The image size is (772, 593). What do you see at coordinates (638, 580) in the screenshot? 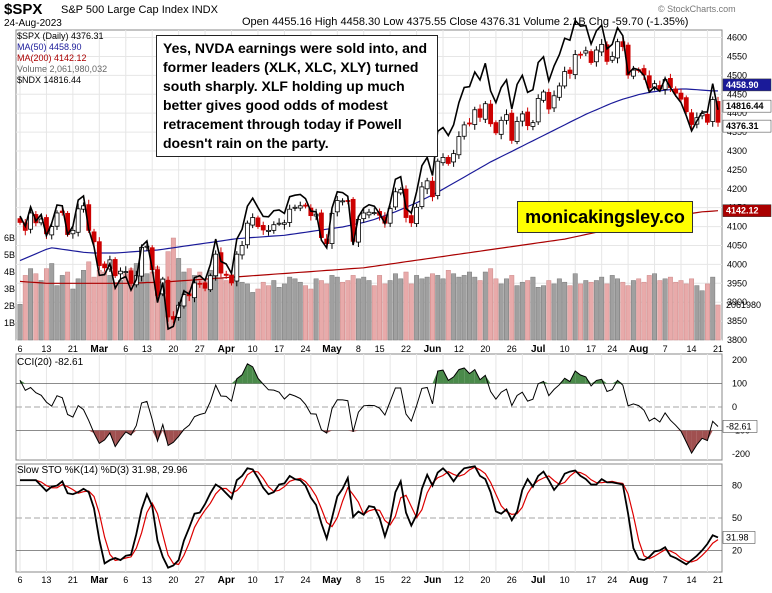
I see `x-tick-label: Aug` at bounding box center [638, 580].